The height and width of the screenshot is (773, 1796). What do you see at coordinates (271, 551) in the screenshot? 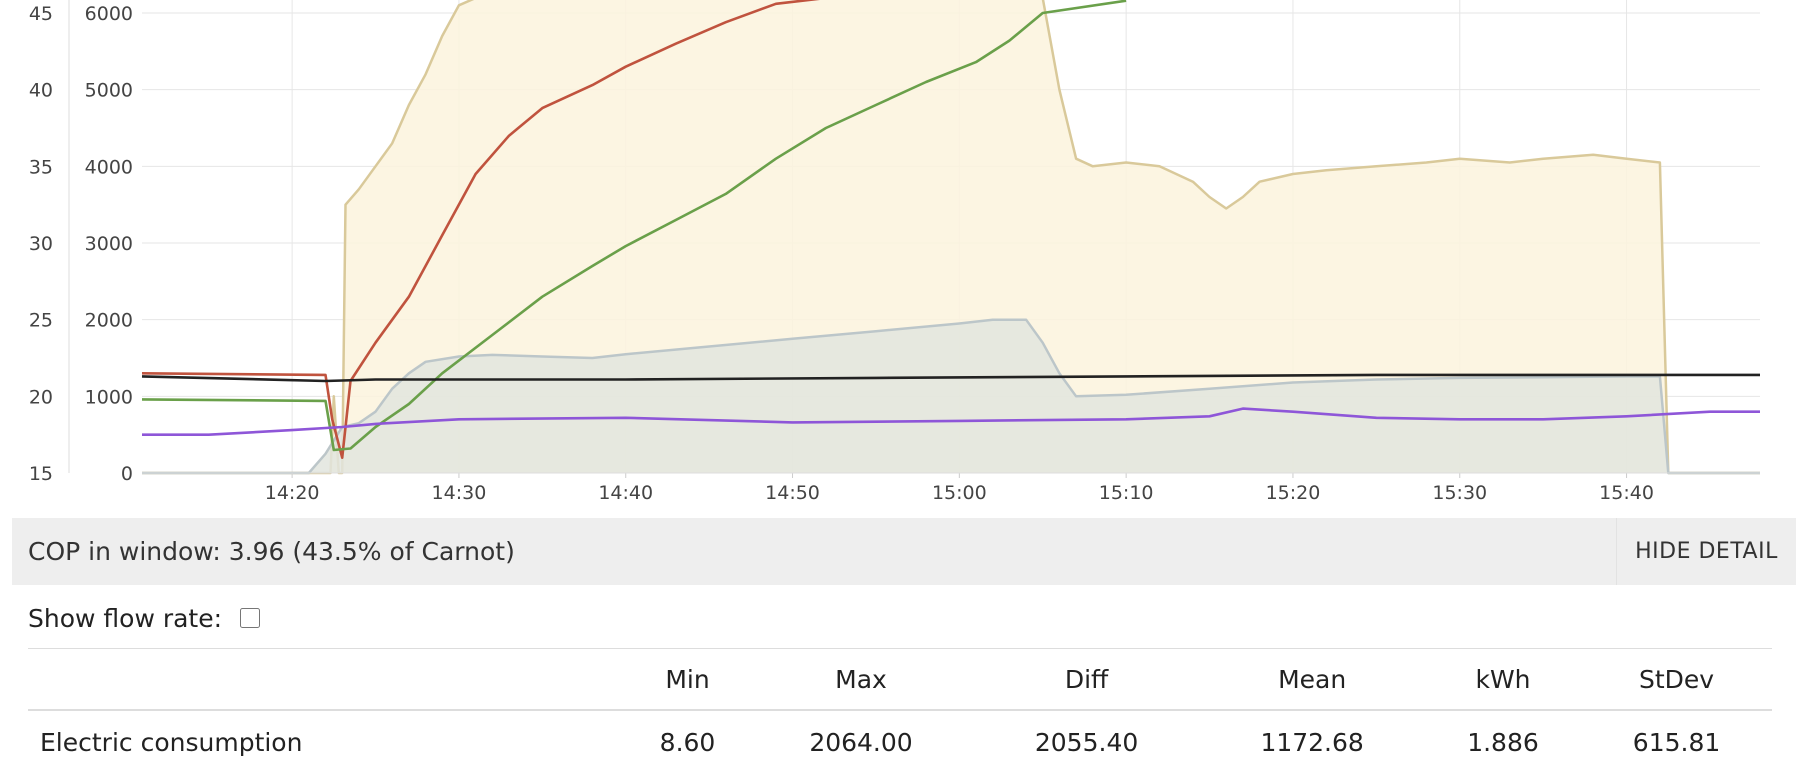
I see `cop-summary-text: COP in window: 3.96 (43.5% of Carnot)` at bounding box center [271, 551].